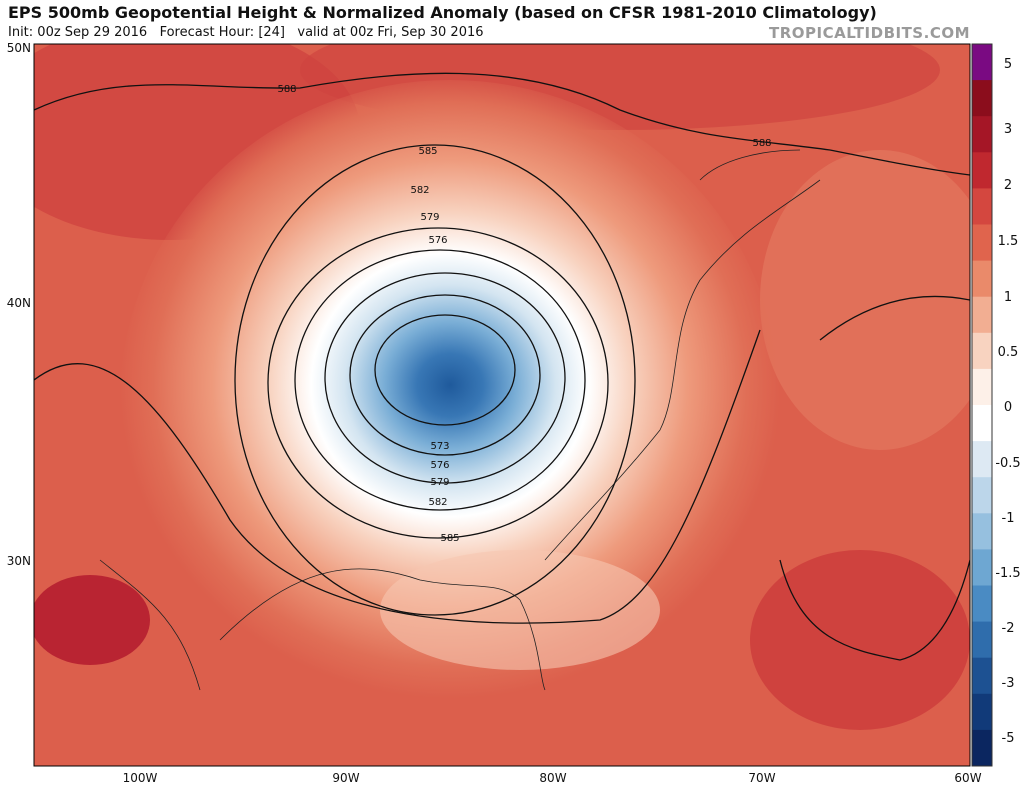  What do you see at coordinates (1008, 518) in the screenshot?
I see `colorbar-label: -1` at bounding box center [1008, 518].